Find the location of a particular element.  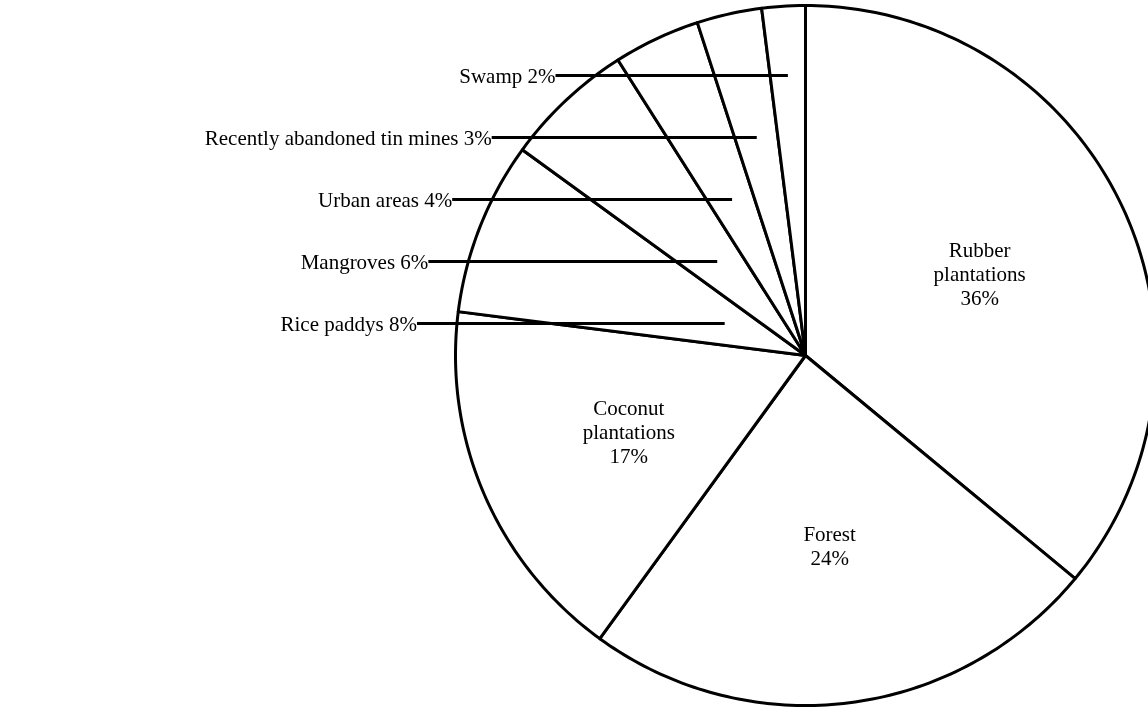

slice-label: Recently abandoned tin mines 3% is located at coordinates (348, 137).